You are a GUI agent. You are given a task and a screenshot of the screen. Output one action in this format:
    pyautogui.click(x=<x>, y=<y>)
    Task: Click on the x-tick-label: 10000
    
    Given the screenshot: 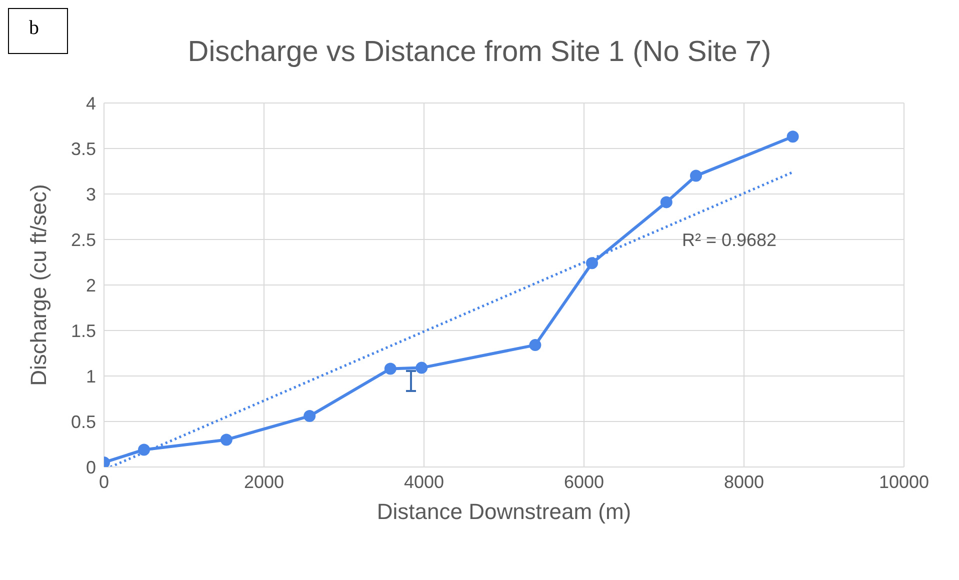 What is the action you would take?
    pyautogui.click(x=904, y=482)
    